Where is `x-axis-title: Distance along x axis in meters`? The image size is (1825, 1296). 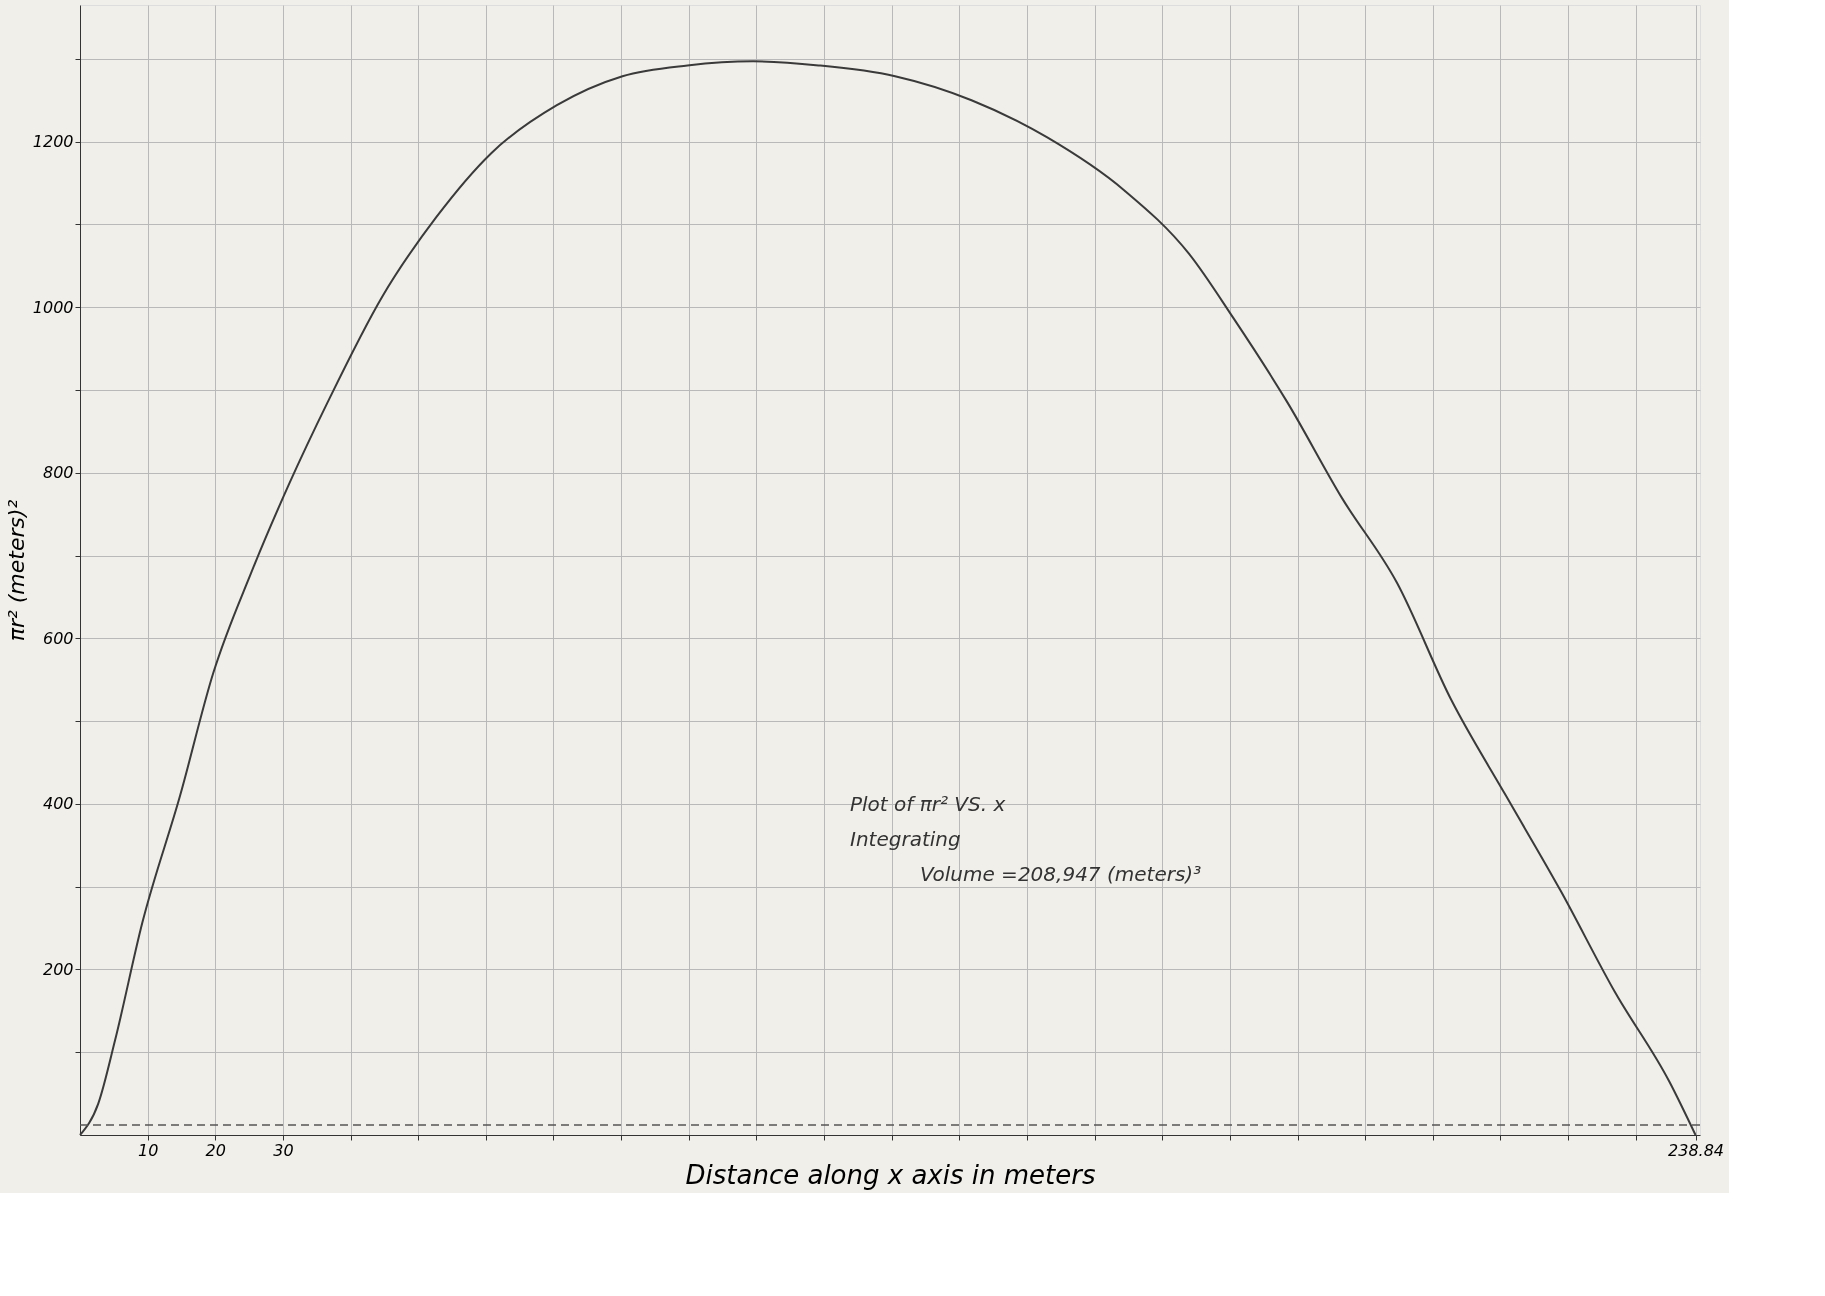 x-axis-title: Distance along x axis in meters is located at coordinates (890, 1174).